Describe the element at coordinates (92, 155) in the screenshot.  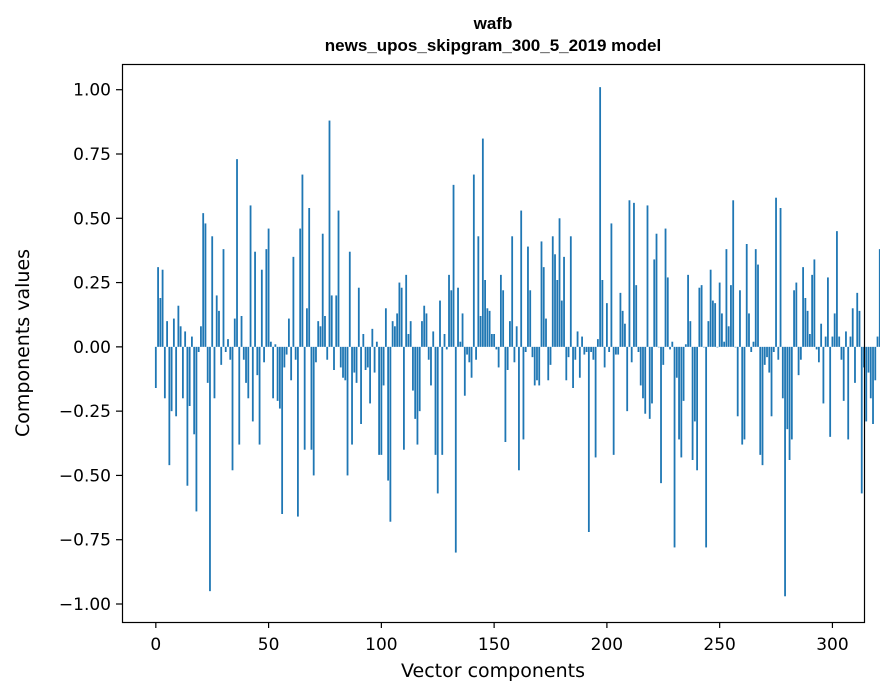
I see `y-tick-label: 0.75` at that location.